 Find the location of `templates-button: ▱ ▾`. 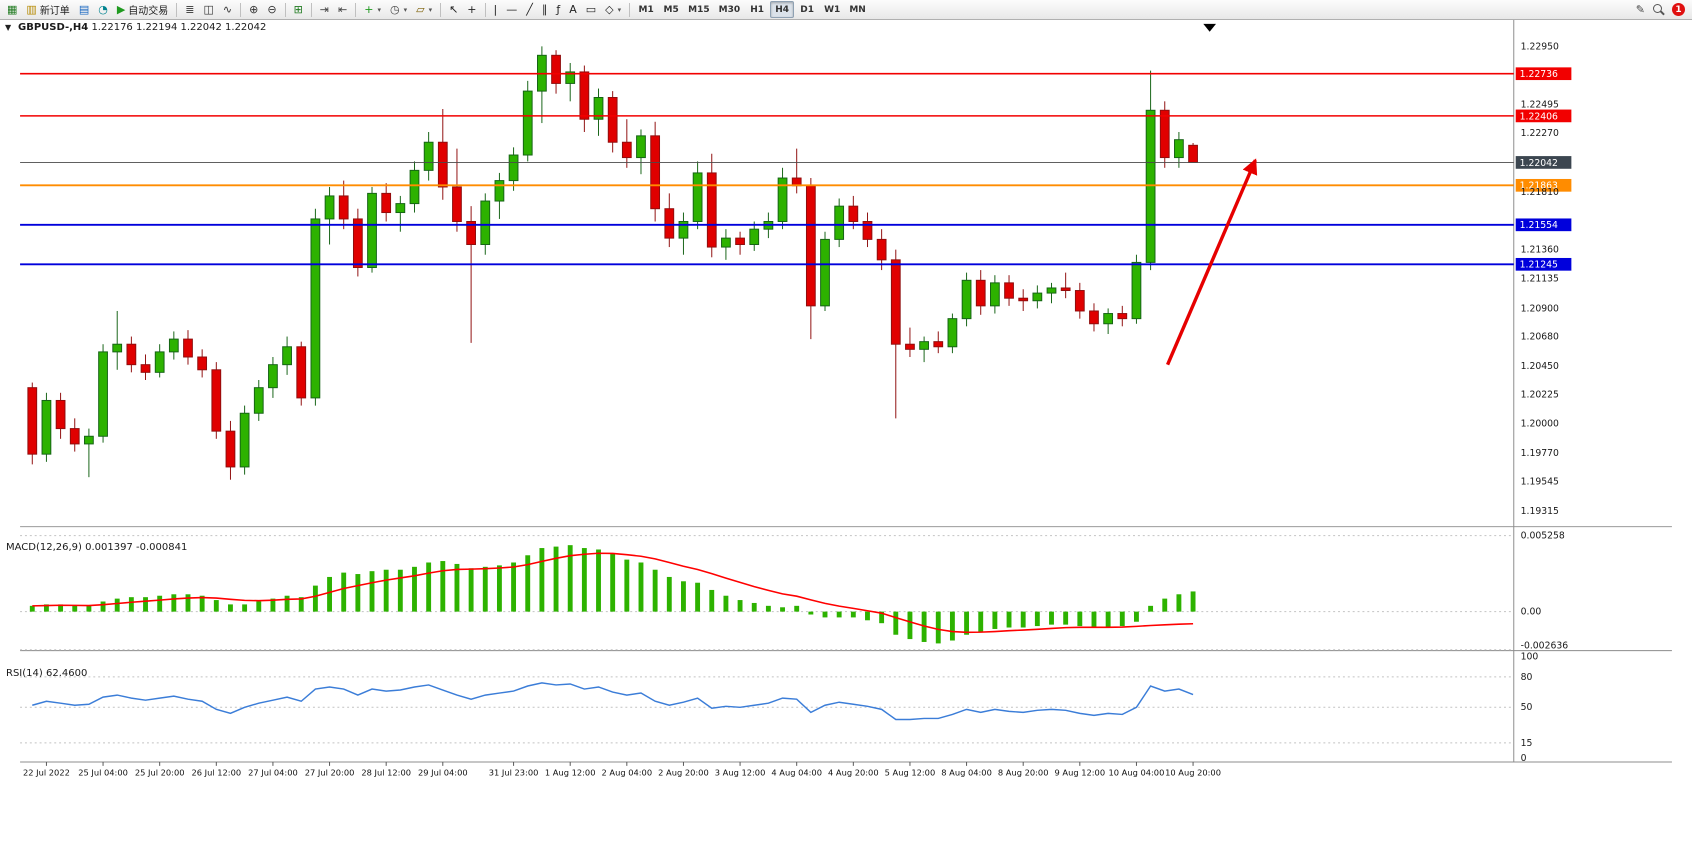

templates-button: ▱ ▾ is located at coordinates (424, 9).